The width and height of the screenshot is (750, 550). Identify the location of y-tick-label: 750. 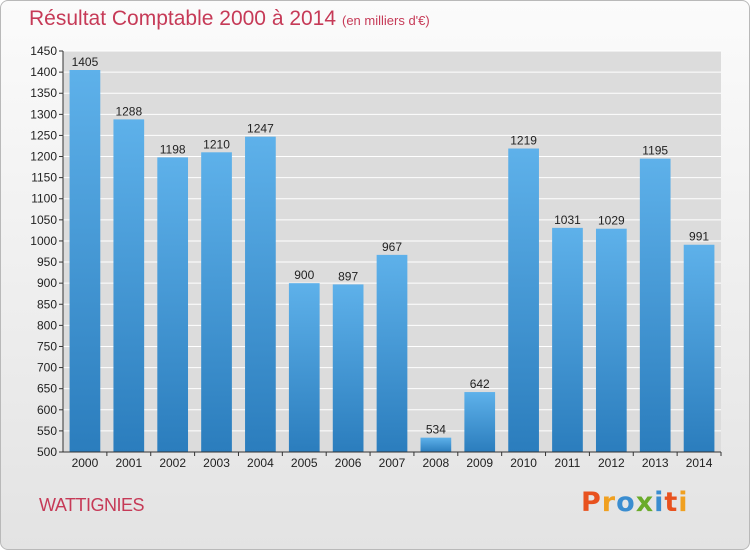
(47, 346).